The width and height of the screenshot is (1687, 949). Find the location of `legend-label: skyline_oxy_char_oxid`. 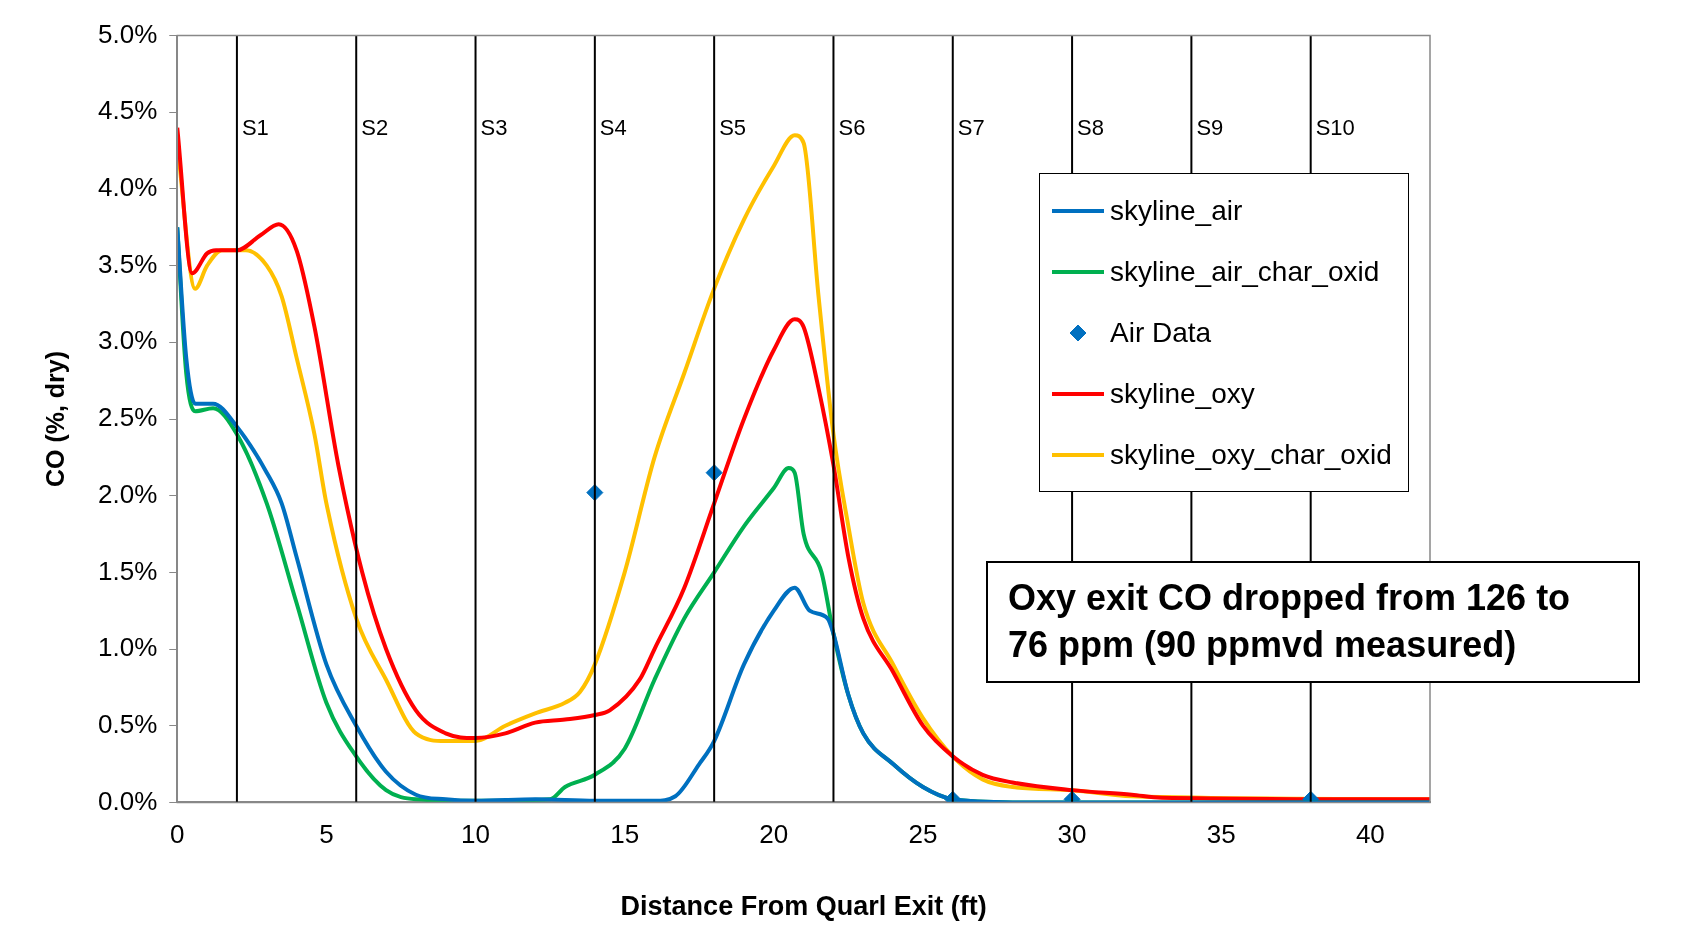

legend-label: skyline_oxy_char_oxid is located at coordinates (1251, 454).